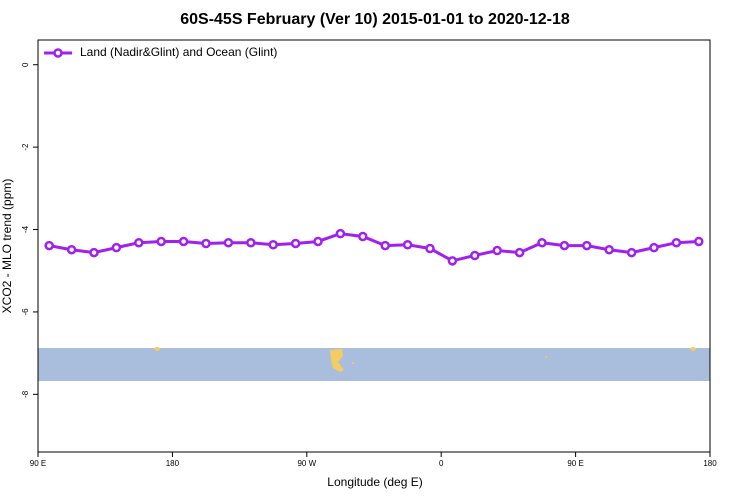 The height and width of the screenshot is (500, 750). I want to click on y-tick-label: -2, so click(25, 147).